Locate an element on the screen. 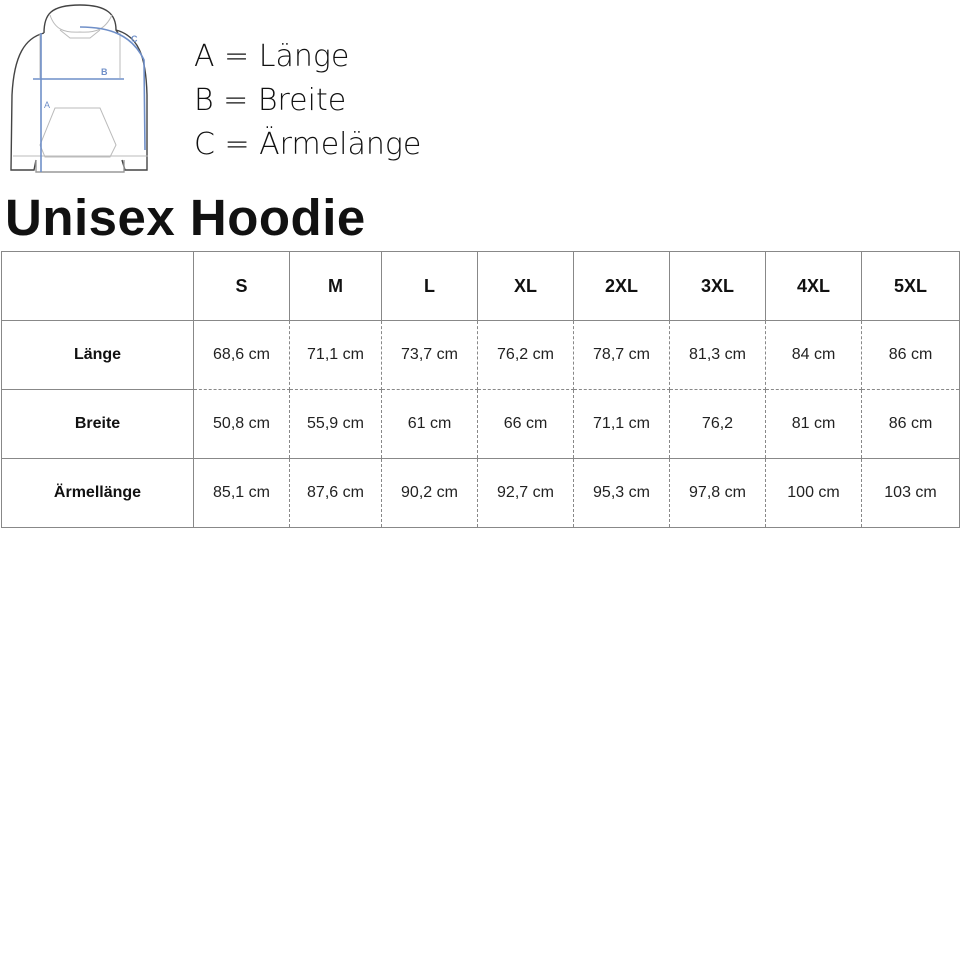 The height and width of the screenshot is (960, 960). size-header-3xl: 3XL is located at coordinates (717, 286).